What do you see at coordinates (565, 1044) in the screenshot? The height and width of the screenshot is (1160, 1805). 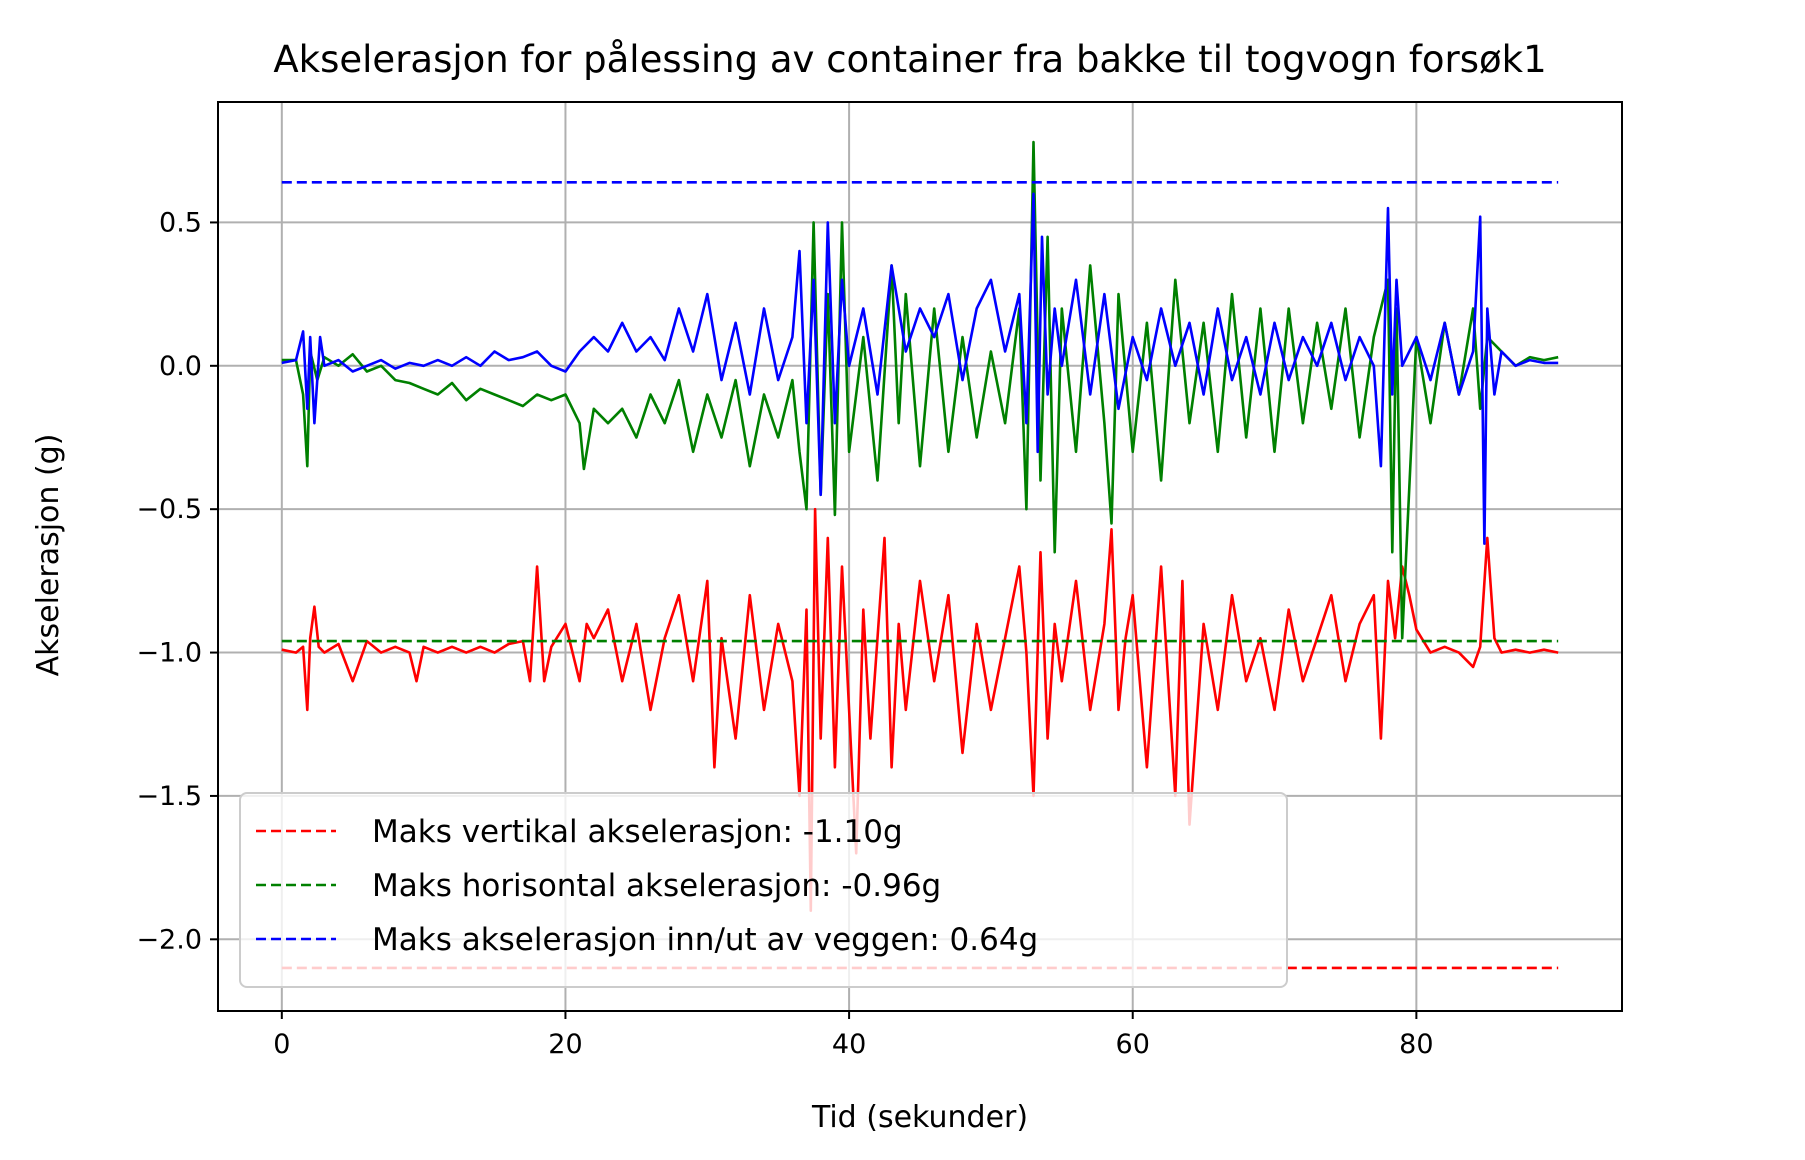 I see `x-tick-label: 20` at bounding box center [565, 1044].